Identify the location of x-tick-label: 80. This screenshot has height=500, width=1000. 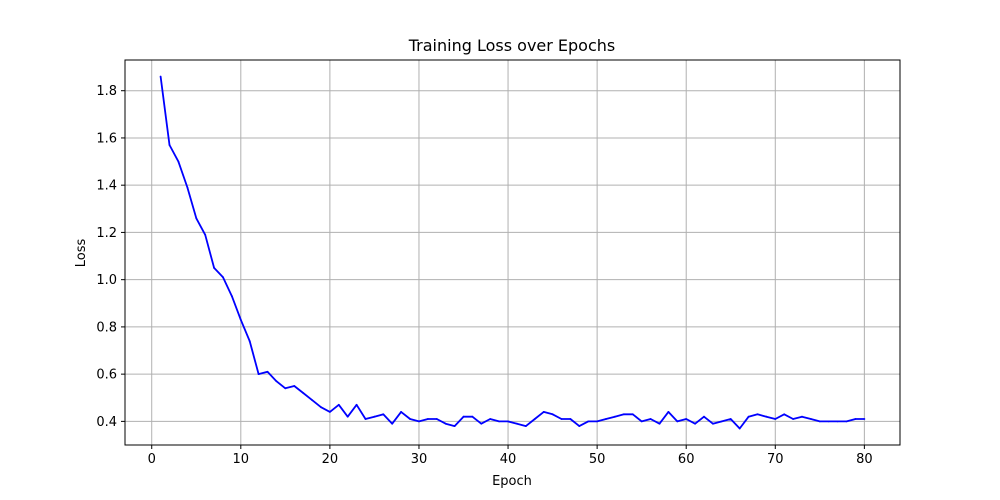
(864, 459).